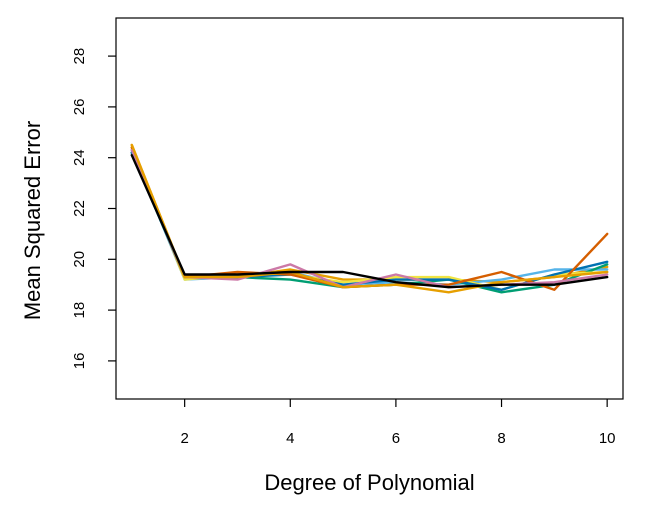 Image resolution: width=657 pixels, height=511 pixels. Describe the element at coordinates (184, 438) in the screenshot. I see `x-tick-label: 2` at that location.